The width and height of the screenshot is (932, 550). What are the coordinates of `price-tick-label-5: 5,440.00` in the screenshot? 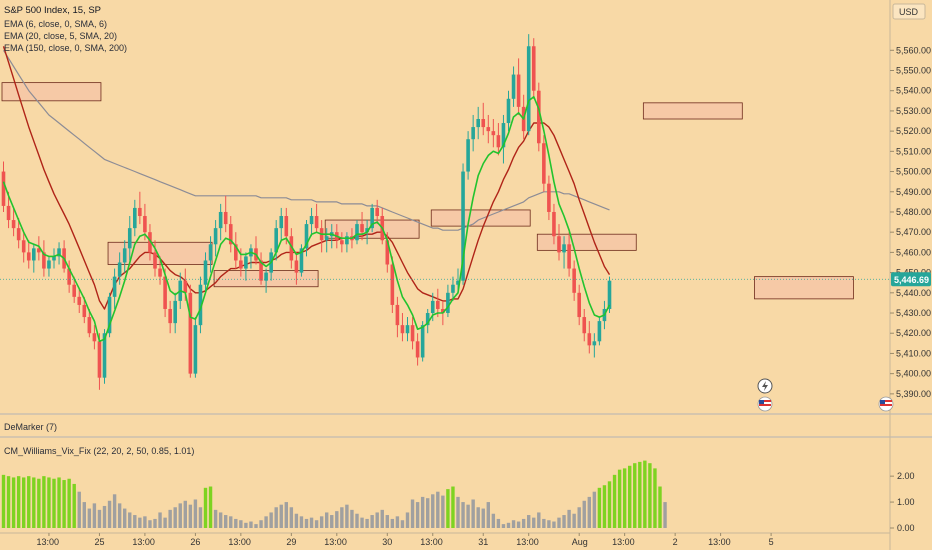 It's located at (913, 293).